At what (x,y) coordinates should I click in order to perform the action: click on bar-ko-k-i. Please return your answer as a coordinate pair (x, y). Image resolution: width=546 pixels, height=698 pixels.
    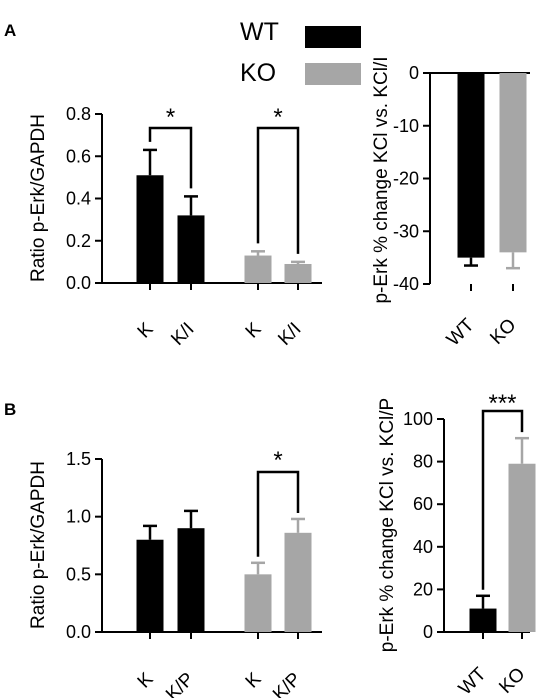
    Looking at the image, I should click on (298, 273).